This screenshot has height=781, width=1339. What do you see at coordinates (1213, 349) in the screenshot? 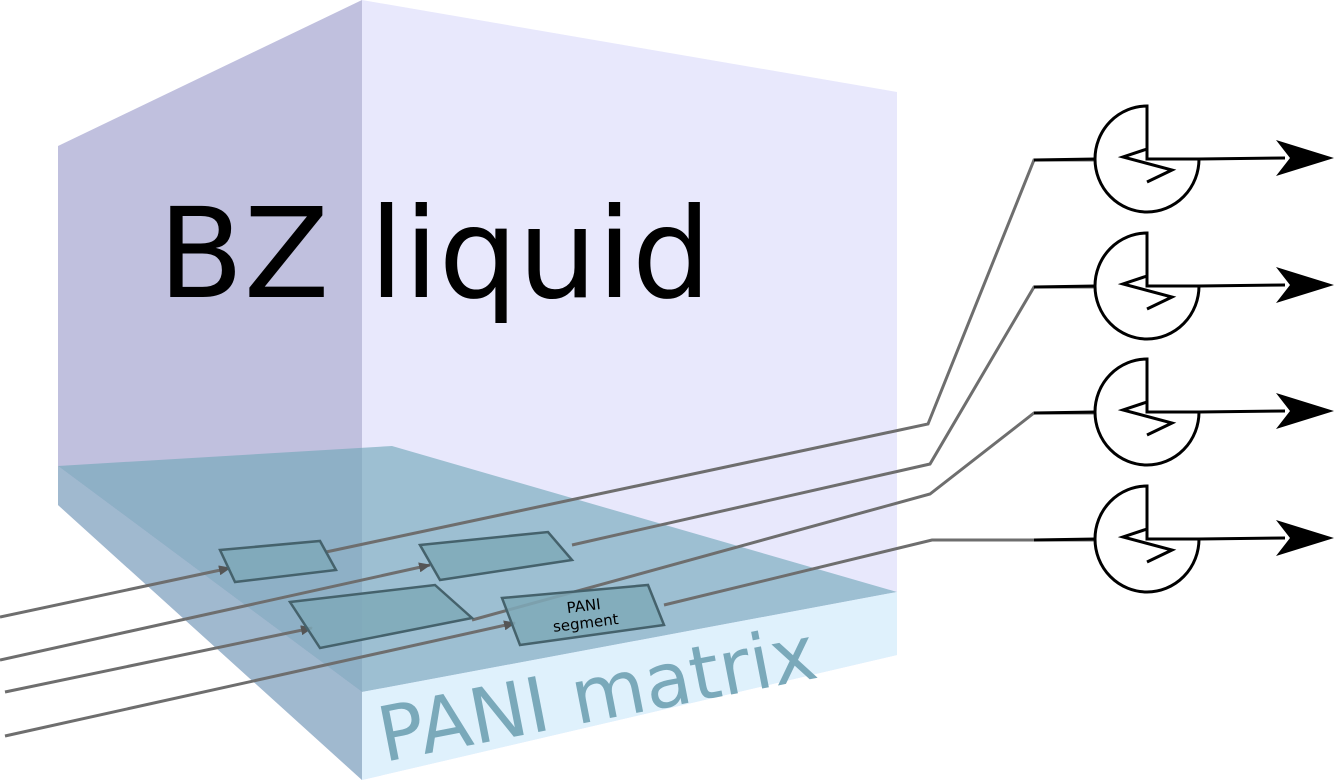
I see `output-components` at bounding box center [1213, 349].